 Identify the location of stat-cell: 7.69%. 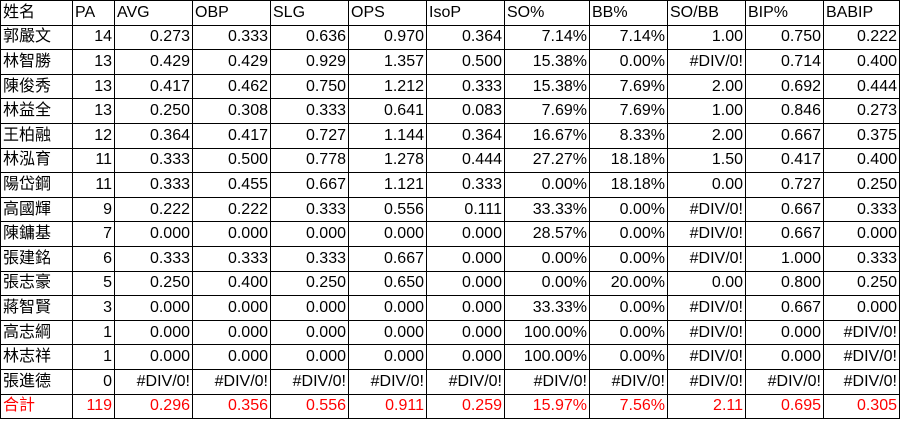
(628, 111).